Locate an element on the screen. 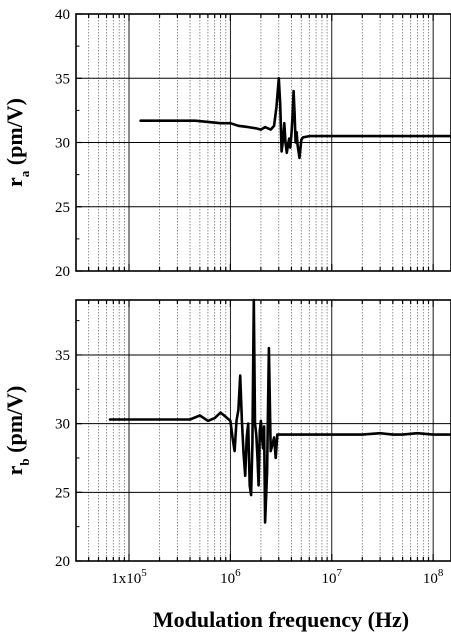 Image resolution: width=451 pixels, height=637 pixels. x-tick-label-base: 1x10 is located at coordinates (126, 579).